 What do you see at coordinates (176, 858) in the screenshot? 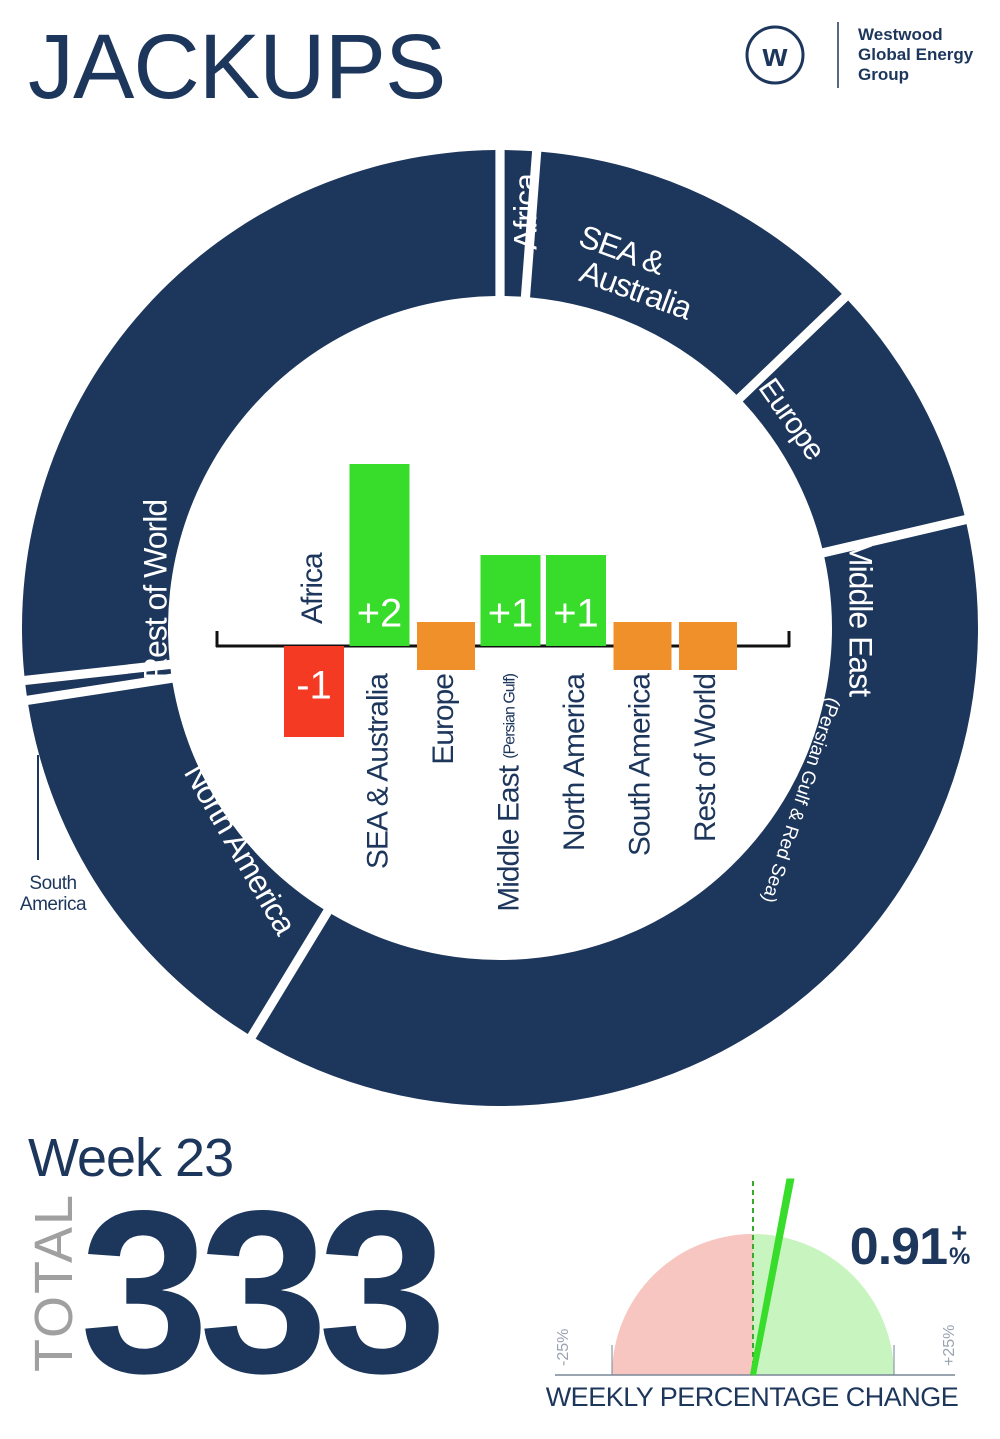
I see `donut-segment-north-america` at bounding box center [176, 858].